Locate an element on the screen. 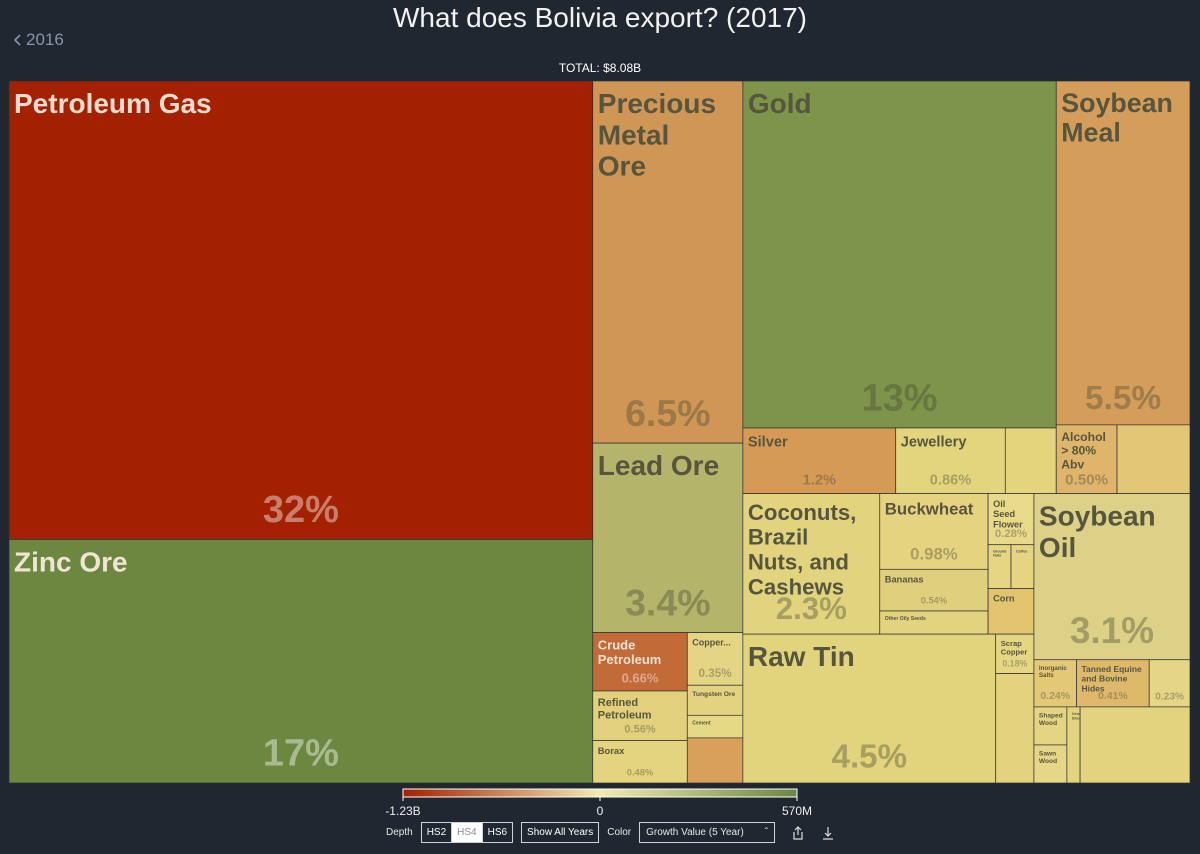  color-label: Color is located at coordinates (619, 832).